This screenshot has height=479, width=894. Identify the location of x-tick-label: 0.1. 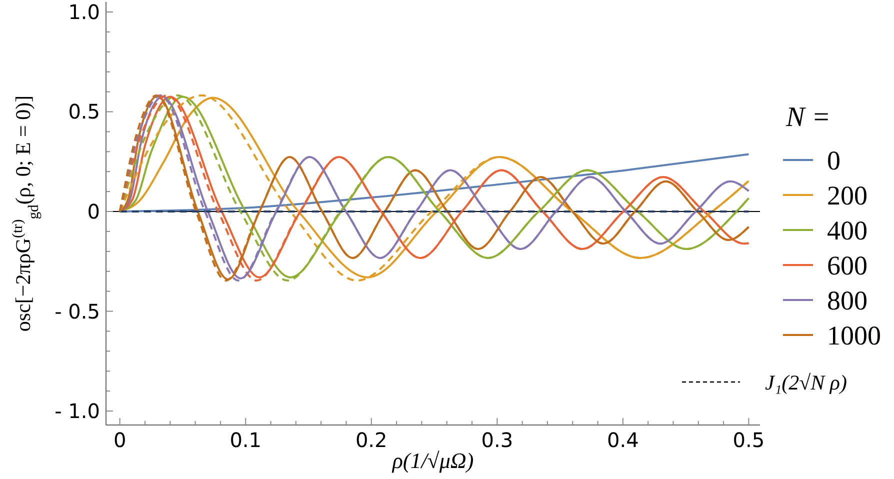
(246, 440).